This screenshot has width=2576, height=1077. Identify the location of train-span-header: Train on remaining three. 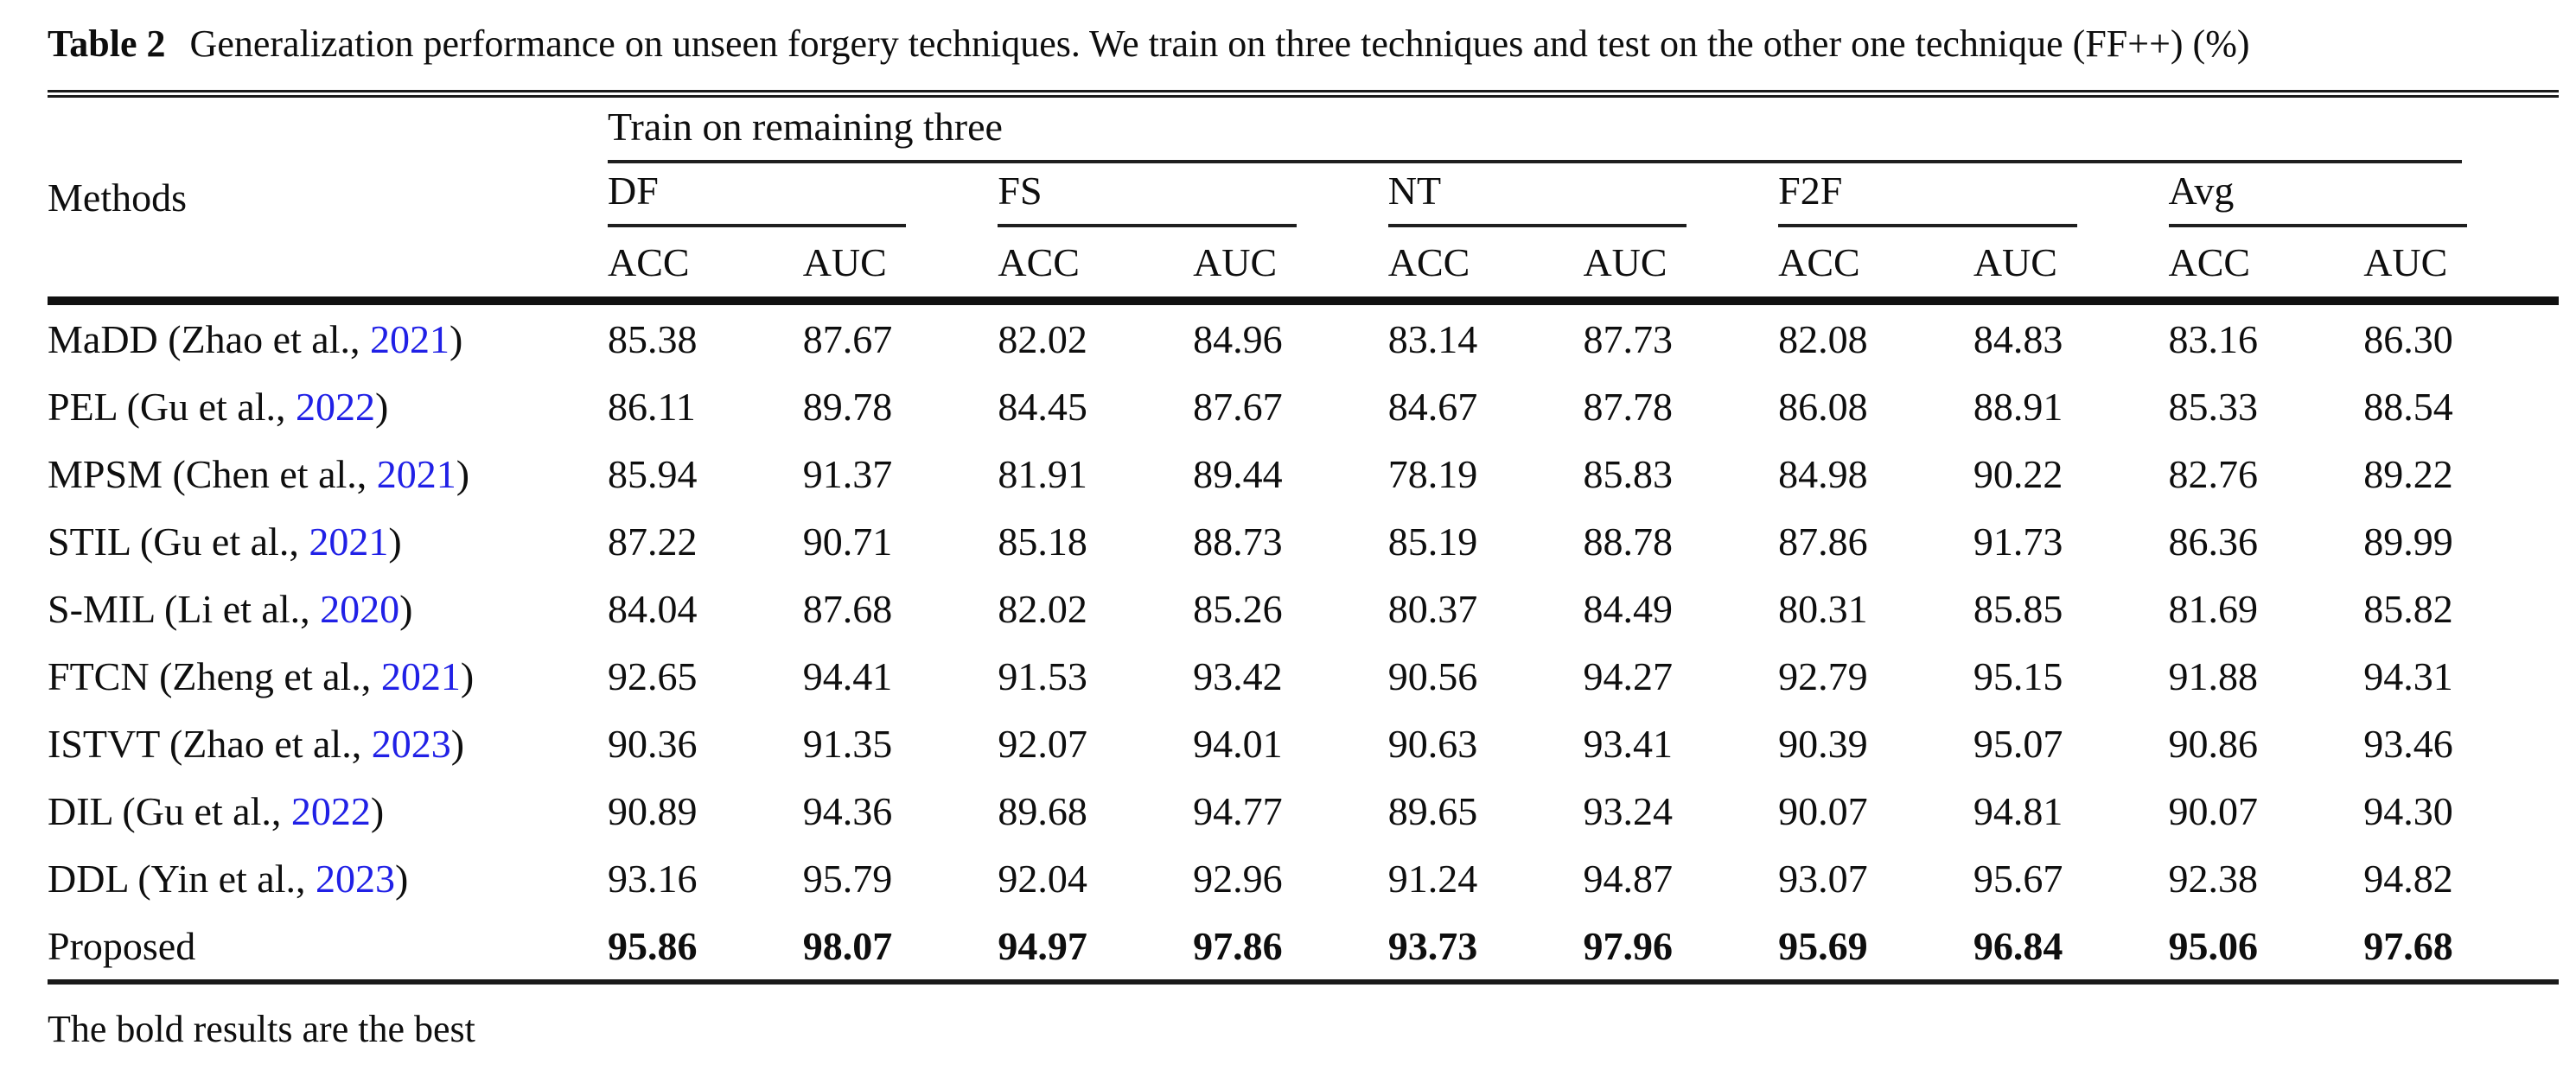
(1583, 130).